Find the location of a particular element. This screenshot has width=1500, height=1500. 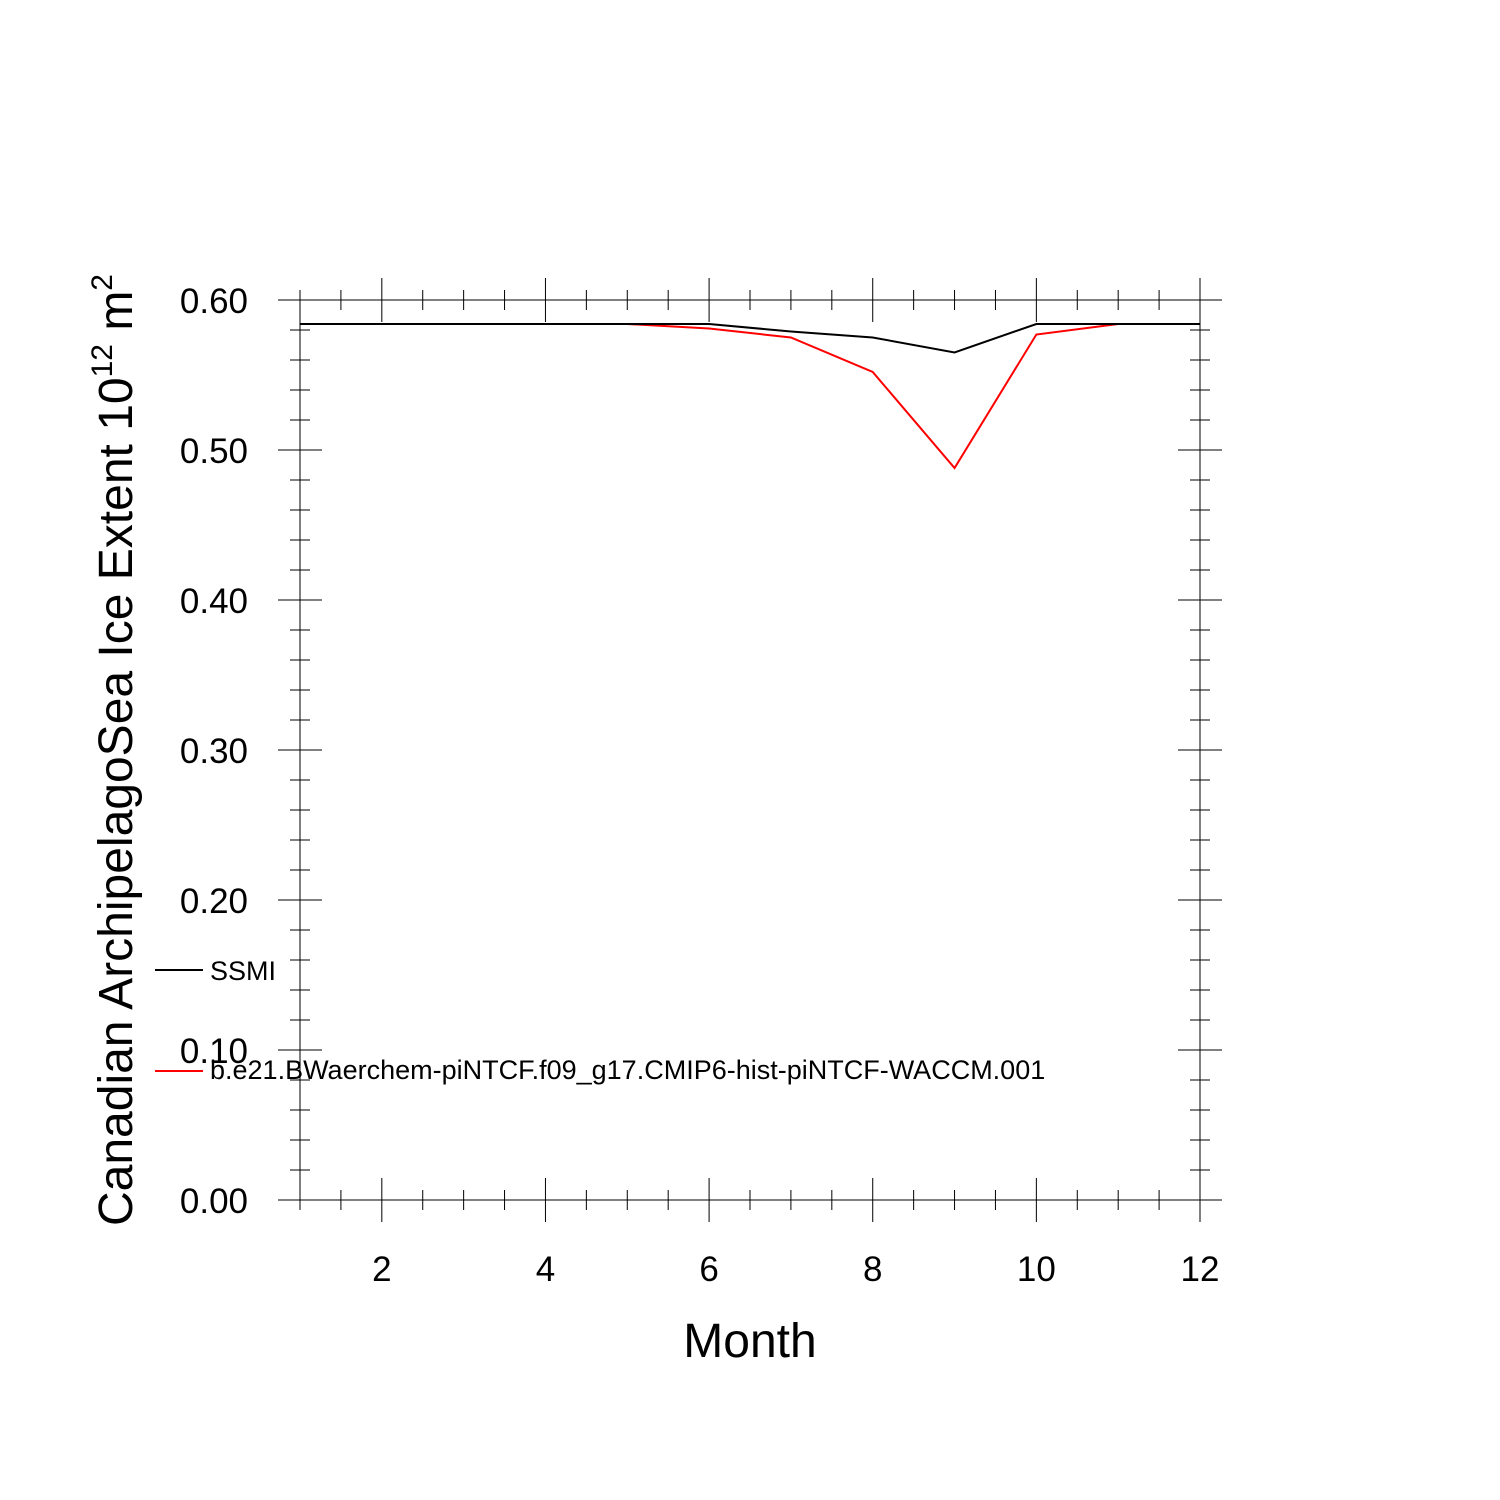

x-tick-label: 6 is located at coordinates (708, 1269).